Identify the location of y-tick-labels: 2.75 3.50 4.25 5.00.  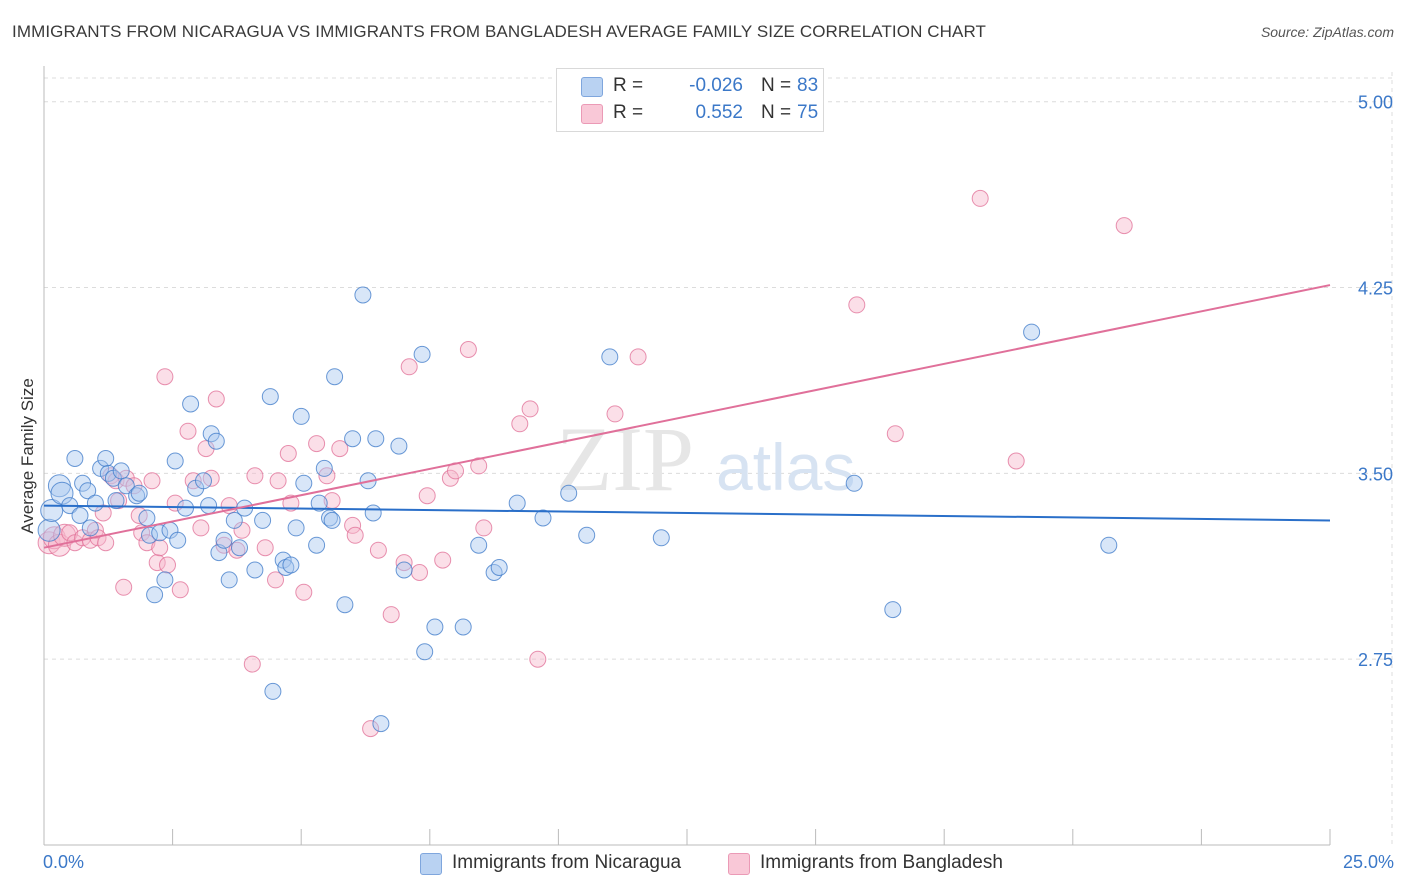
(1375, 381).